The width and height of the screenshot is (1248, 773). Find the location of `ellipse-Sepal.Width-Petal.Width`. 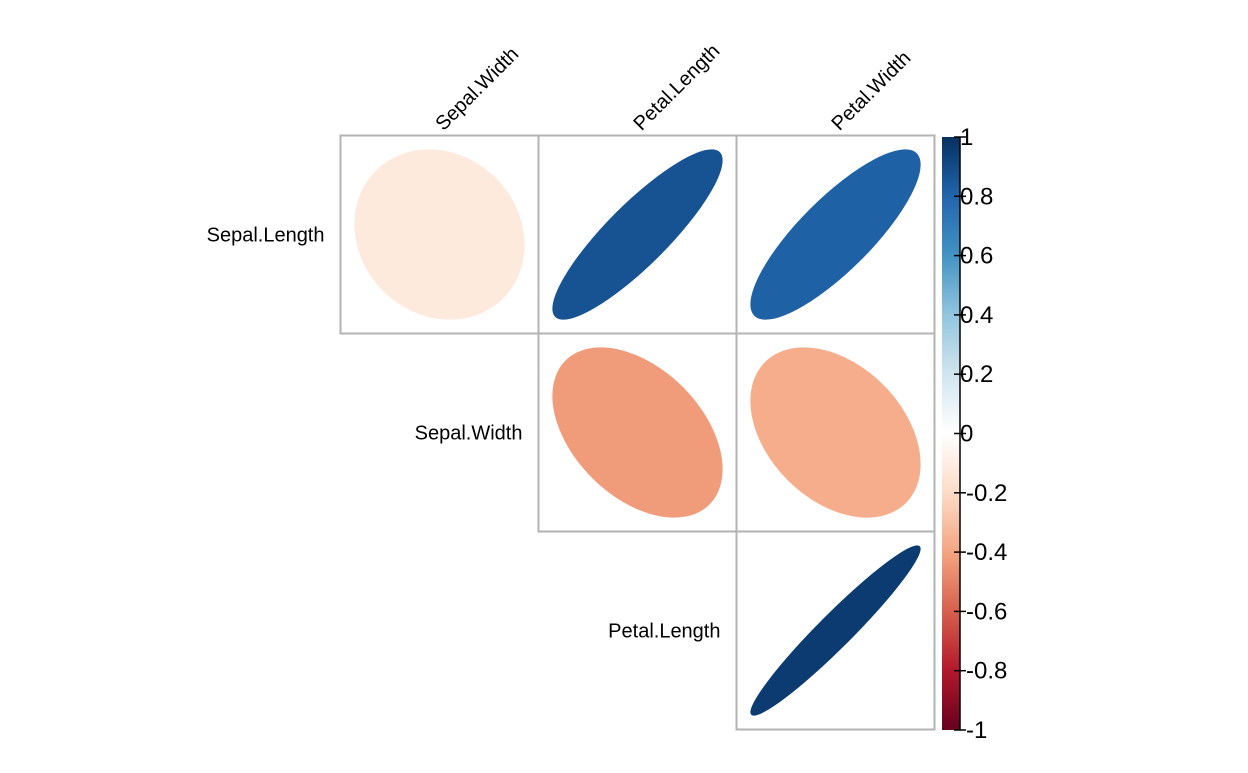

ellipse-Sepal.Width-Petal.Width is located at coordinates (835, 432).